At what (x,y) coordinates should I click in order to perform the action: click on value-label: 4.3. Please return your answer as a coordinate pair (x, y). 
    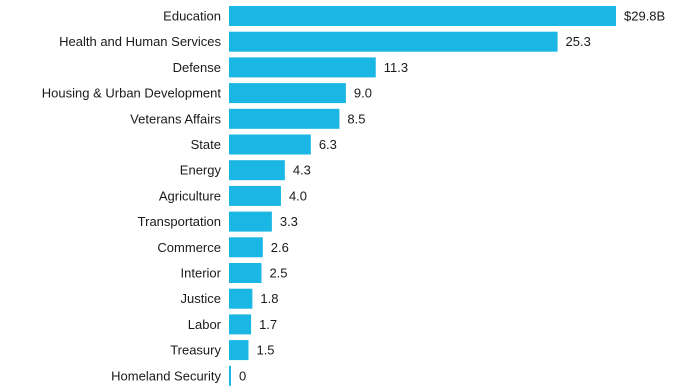
    Looking at the image, I should click on (302, 170).